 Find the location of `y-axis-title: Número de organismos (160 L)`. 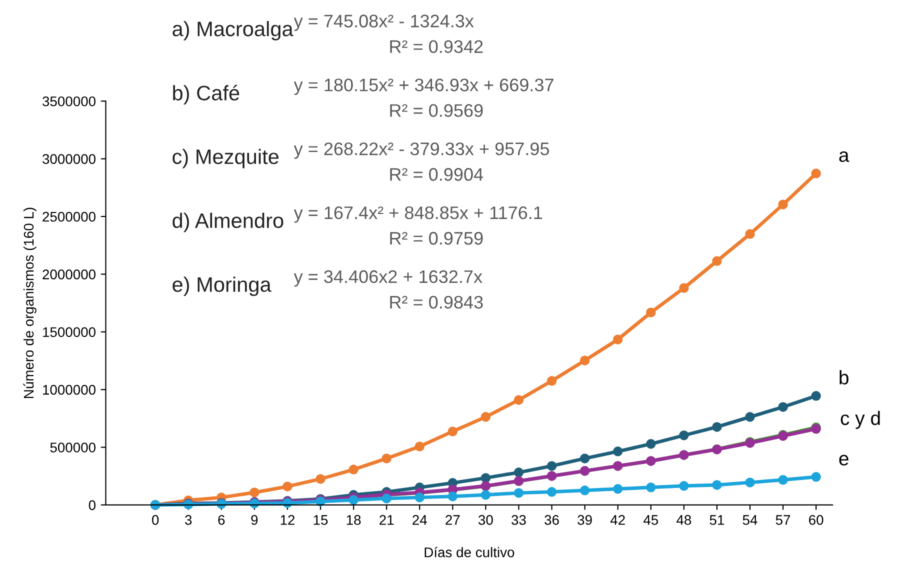

y-axis-title: Número de organismos (160 L) is located at coordinates (29, 303).